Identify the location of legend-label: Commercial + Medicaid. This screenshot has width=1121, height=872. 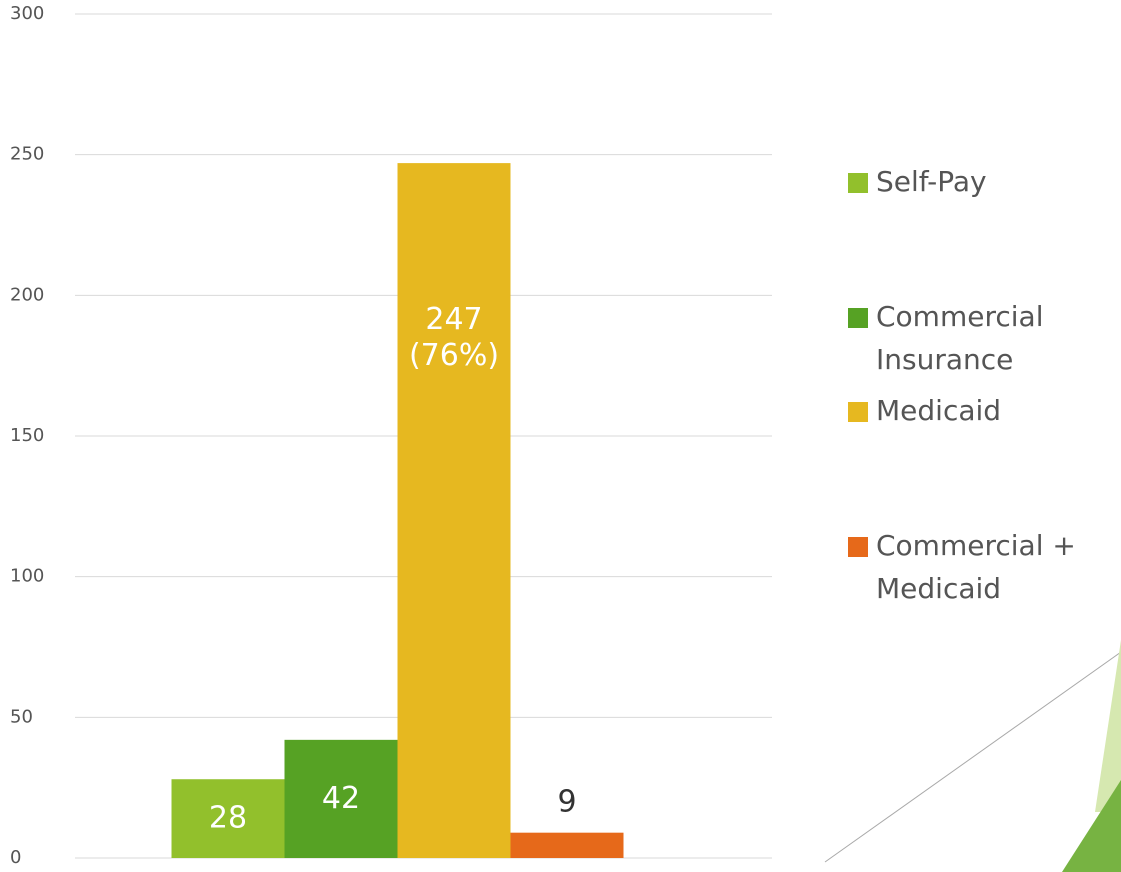
(976, 567).